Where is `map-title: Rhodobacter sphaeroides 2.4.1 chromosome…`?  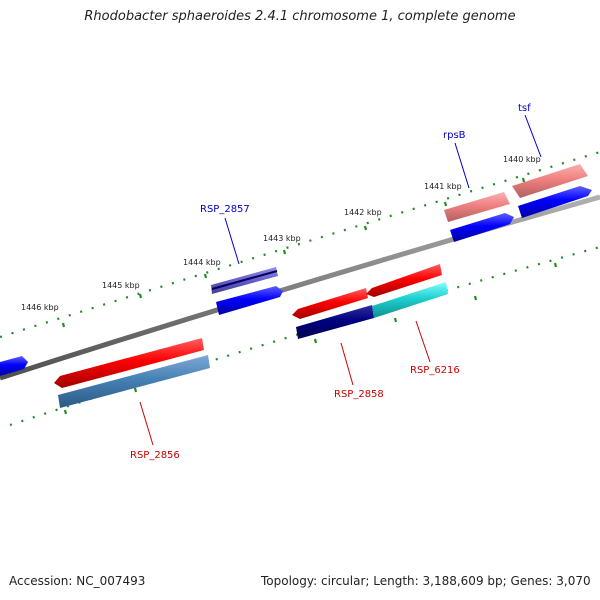
map-title: Rhodobacter sphaeroides 2.4.1 chromosome… is located at coordinates (300, 16).